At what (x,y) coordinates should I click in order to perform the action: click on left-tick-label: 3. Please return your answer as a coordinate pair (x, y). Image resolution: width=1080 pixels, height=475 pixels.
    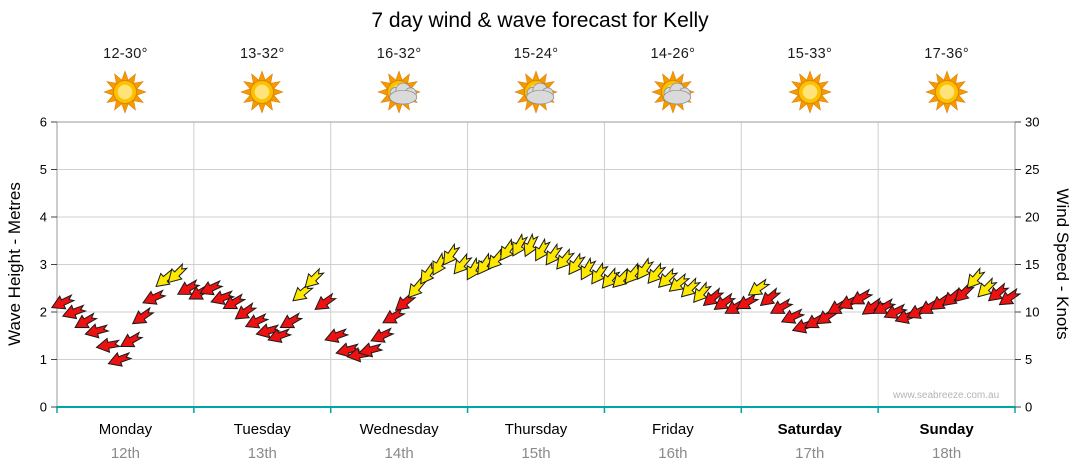
    Looking at the image, I should click on (43, 264).